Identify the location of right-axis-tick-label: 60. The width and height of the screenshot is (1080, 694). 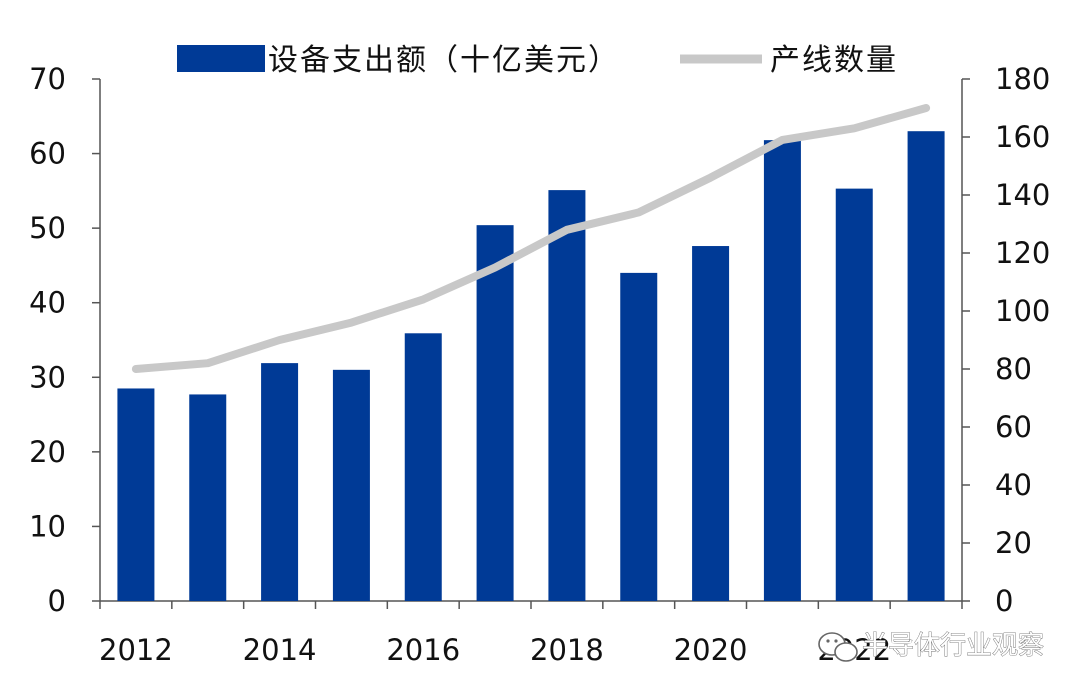
(1013, 427).